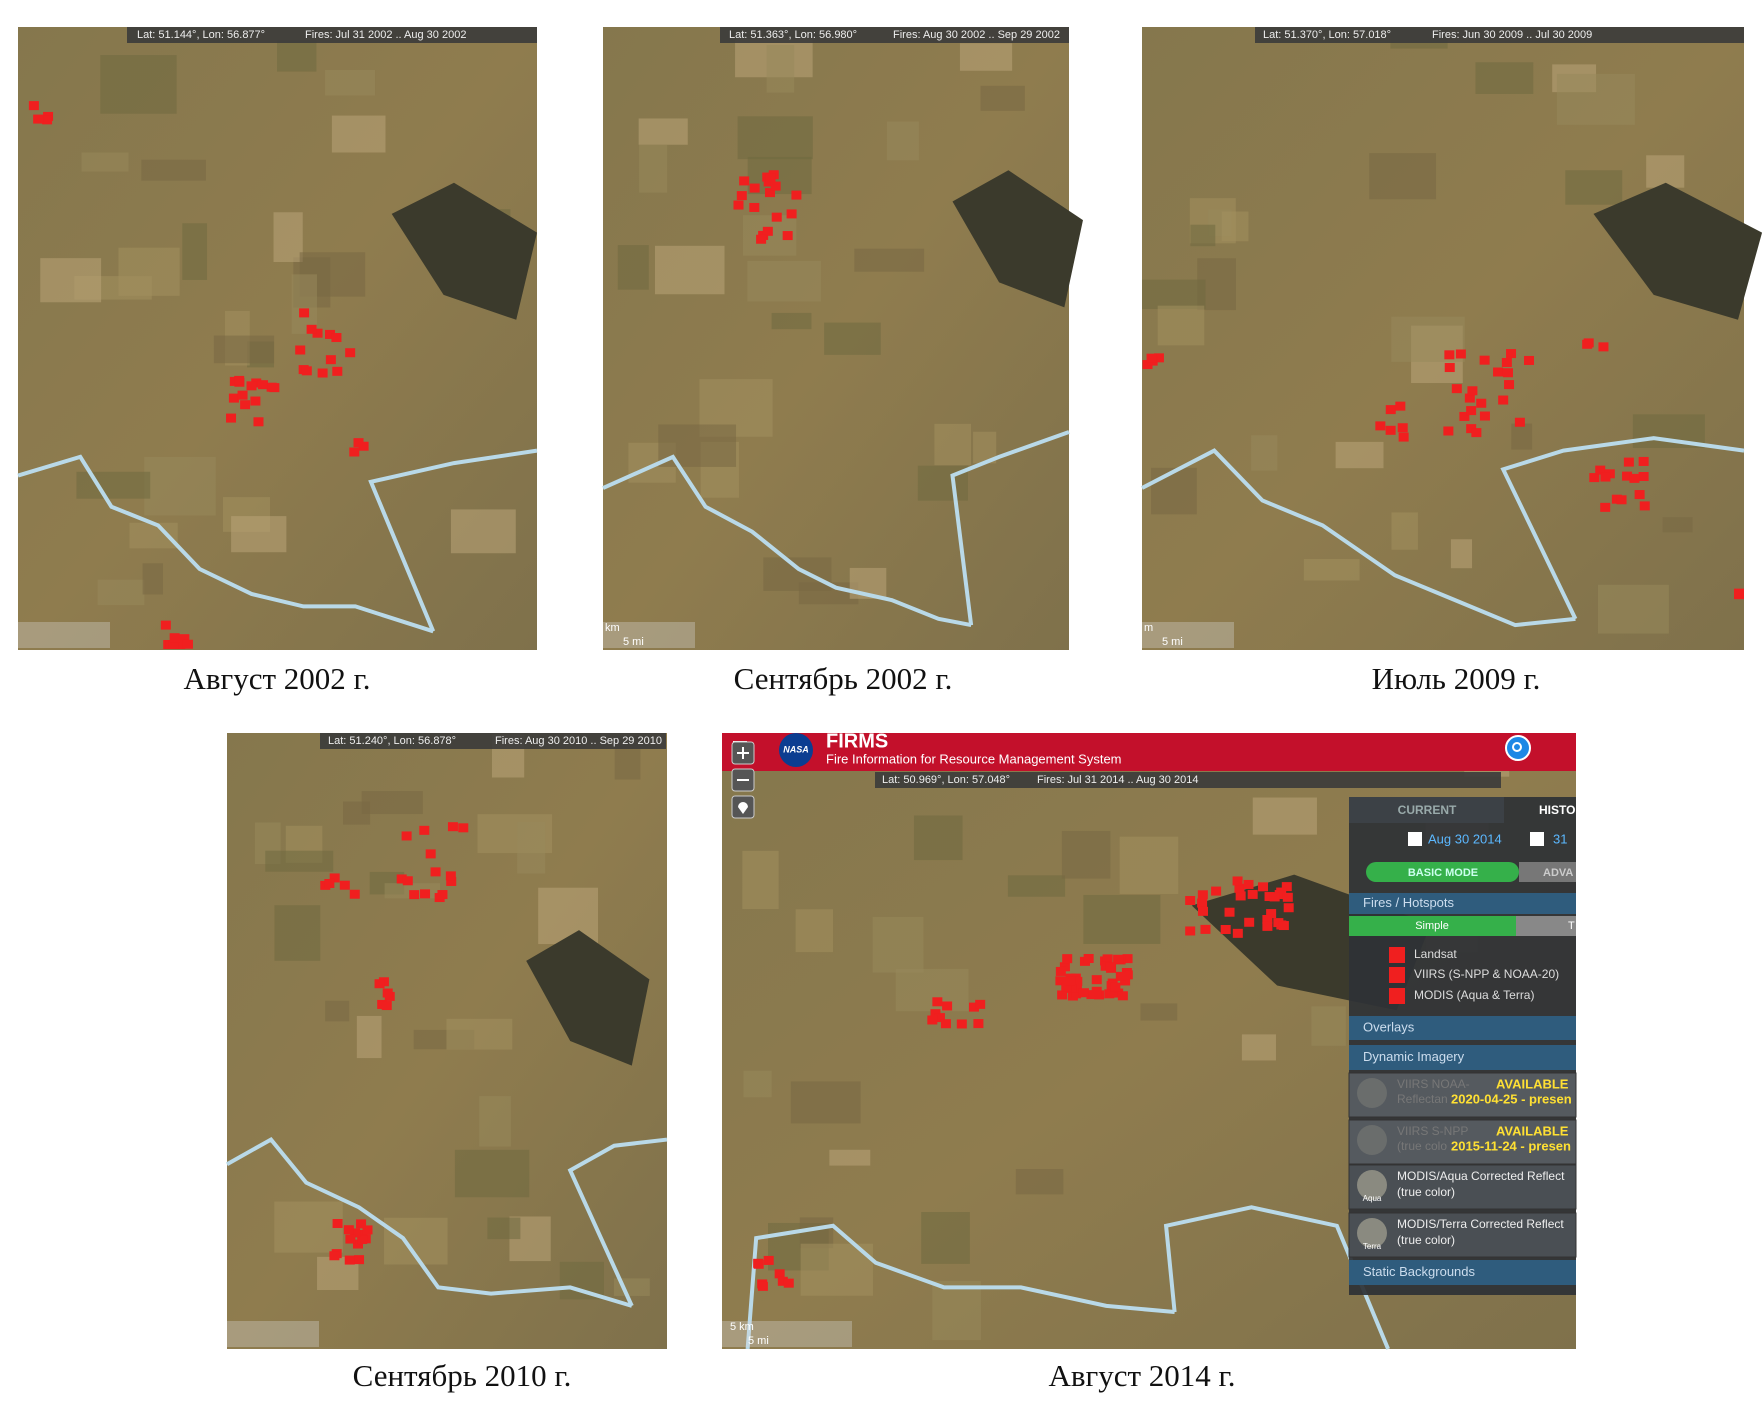 The image size is (1764, 1412). Describe the element at coordinates (1518, 748) in the screenshot. I see `search-button` at that location.